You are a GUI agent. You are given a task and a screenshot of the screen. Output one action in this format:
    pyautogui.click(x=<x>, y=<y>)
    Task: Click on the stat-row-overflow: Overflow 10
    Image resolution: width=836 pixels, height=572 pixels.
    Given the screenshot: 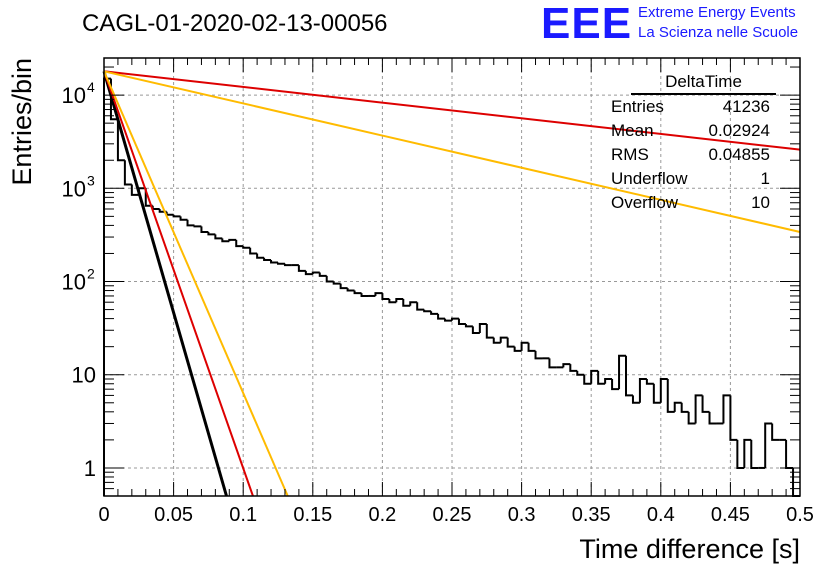 What is the action you would take?
    pyautogui.click(x=693, y=203)
    